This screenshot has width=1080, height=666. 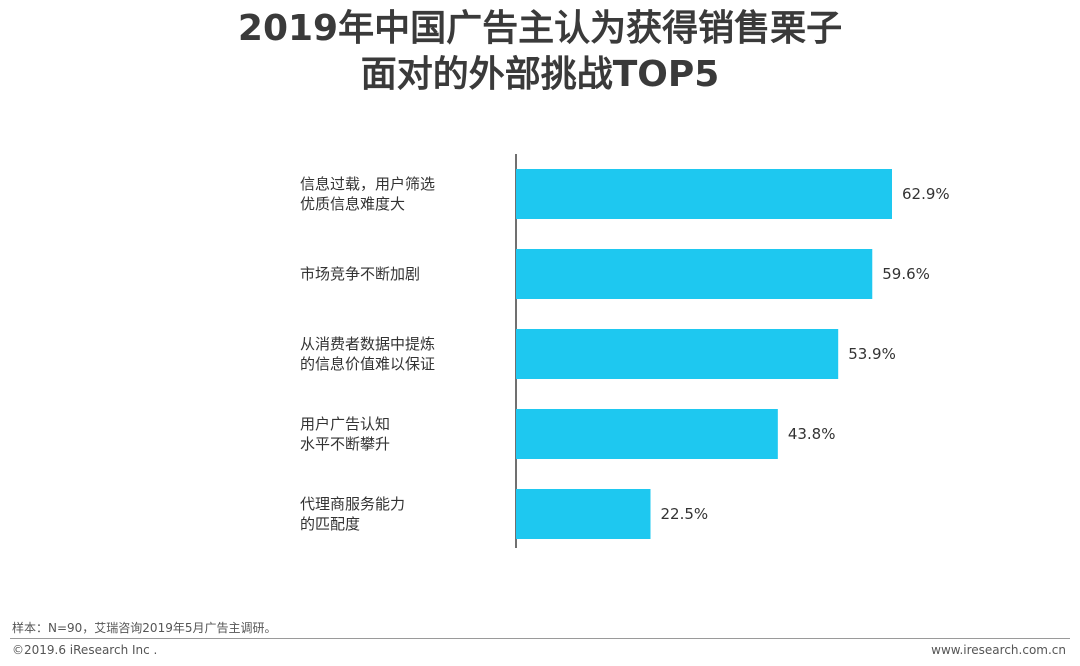 What do you see at coordinates (345, 434) in the screenshot?
I see `category-label-3: 用户广告认知水平不断攀升` at bounding box center [345, 434].